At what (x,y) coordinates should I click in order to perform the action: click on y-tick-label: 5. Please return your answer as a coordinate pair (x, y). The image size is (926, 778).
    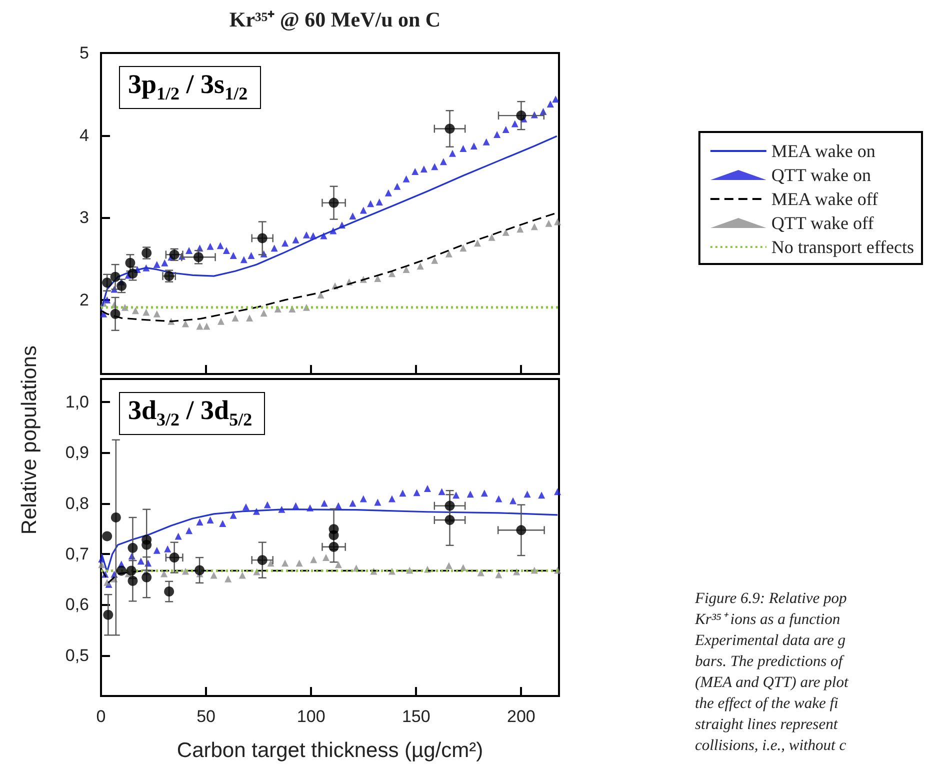
    Looking at the image, I should click on (84, 53).